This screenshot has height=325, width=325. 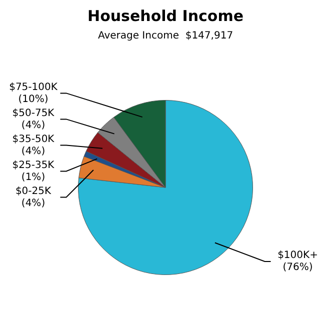 What do you see at coordinates (166, 36) in the screenshot?
I see `chart-subtitle: Average Income $147,917` at bounding box center [166, 36].